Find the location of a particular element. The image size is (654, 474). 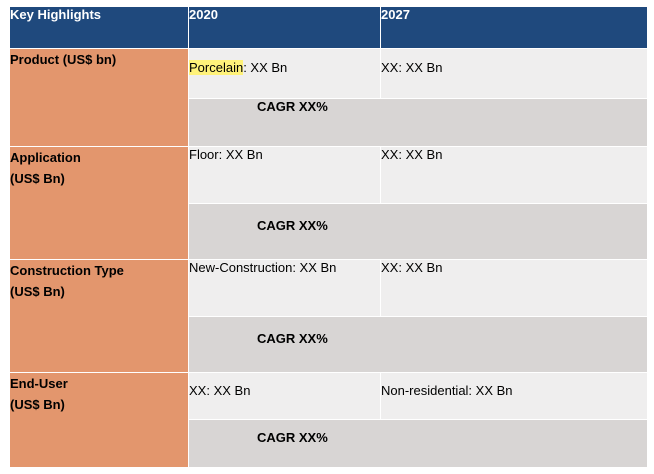

segment-label: Application is located at coordinates (45, 157).